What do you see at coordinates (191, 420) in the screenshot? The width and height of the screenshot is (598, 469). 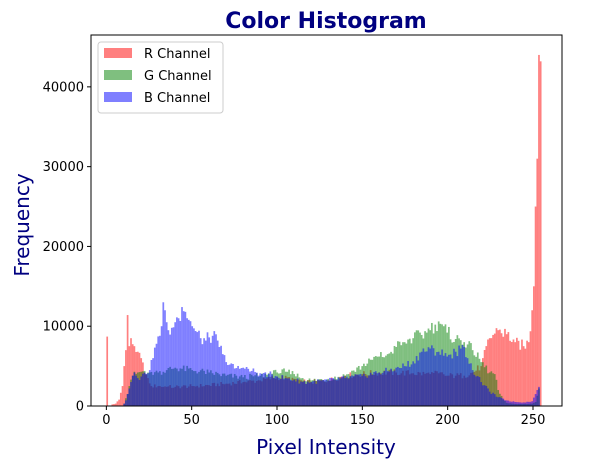 I see `x-tick-label: 50` at bounding box center [191, 420].